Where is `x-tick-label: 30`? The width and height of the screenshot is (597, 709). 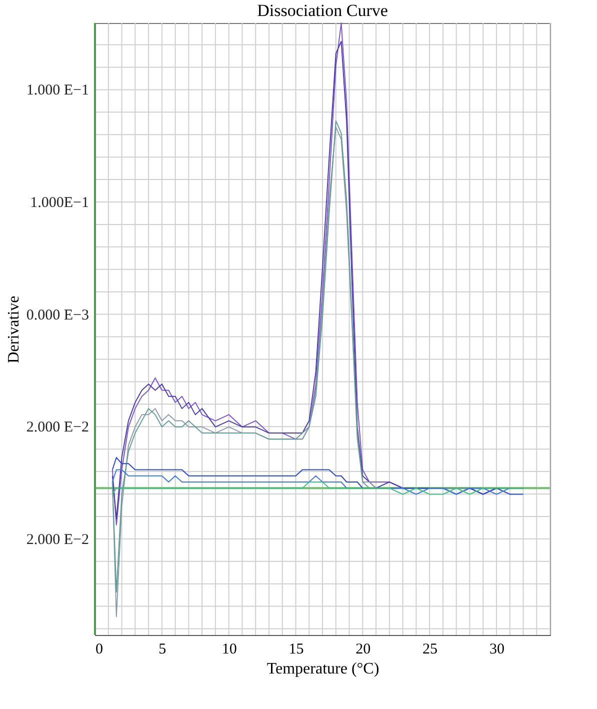
x-tick-label: 30 is located at coordinates (496, 650).